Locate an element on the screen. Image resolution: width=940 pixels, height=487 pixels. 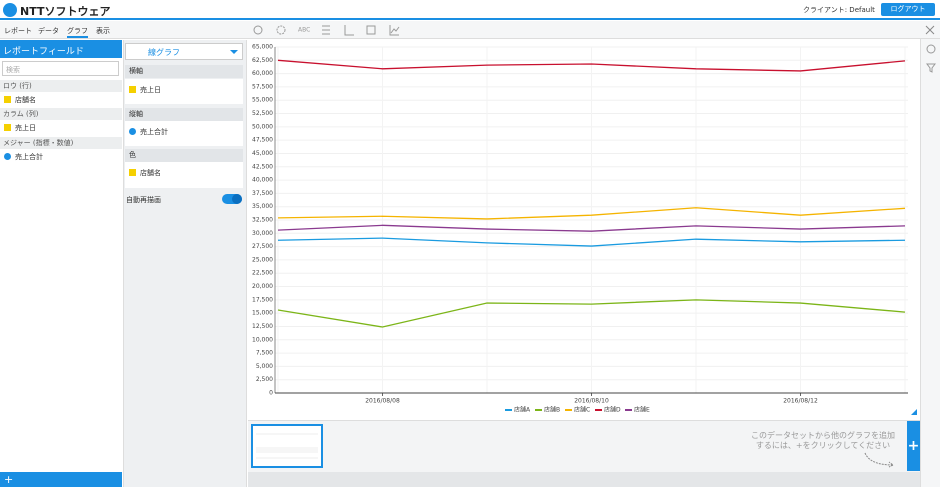
top-bar: NTTソフトウェア クライアント: Default ログアウト is located at coordinates (470, 10).